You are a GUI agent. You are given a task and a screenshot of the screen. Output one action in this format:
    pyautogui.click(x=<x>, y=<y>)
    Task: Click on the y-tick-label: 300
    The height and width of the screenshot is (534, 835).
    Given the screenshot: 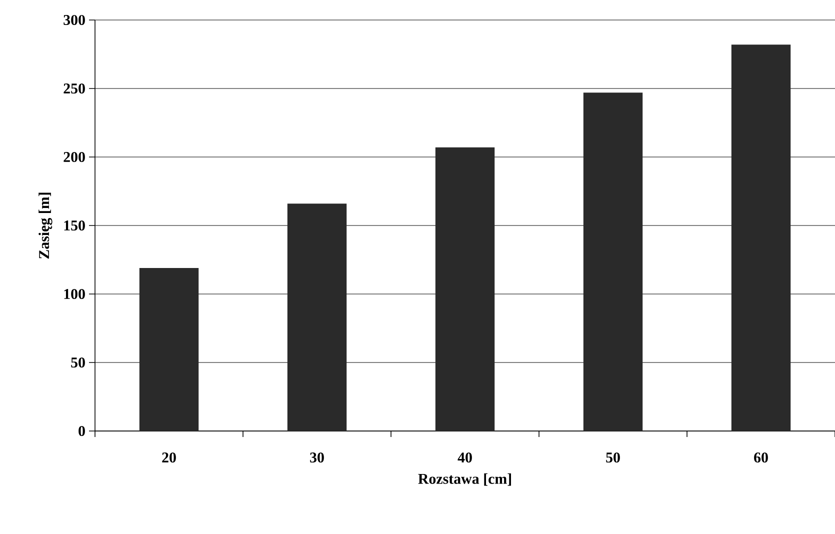 What is the action you would take?
    pyautogui.click(x=74, y=20)
    